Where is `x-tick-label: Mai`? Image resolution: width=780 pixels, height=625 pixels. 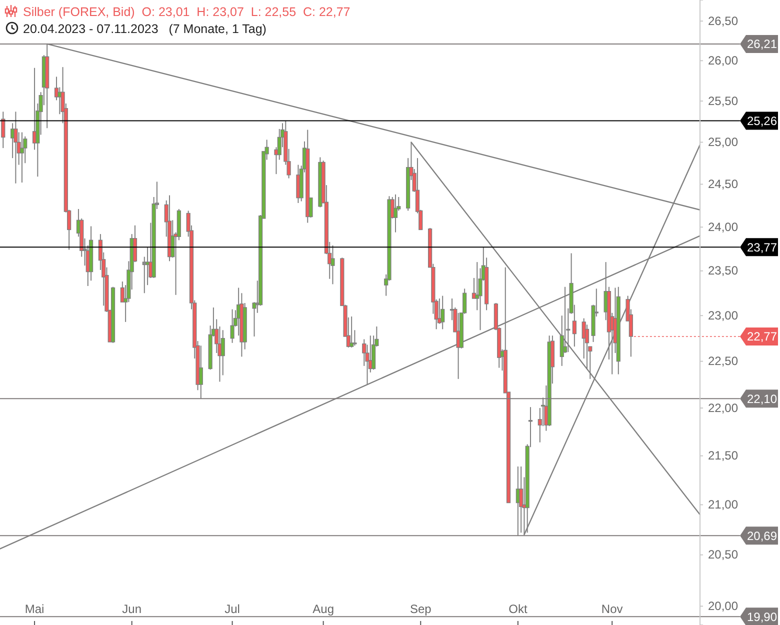 x-tick-label: Mai is located at coordinates (34, 609).